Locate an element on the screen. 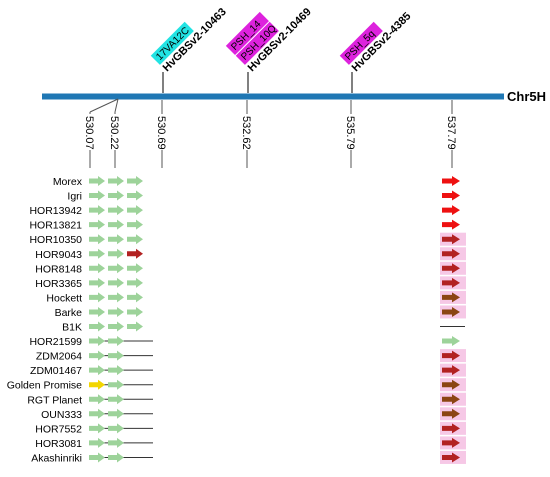 The image size is (550, 477). position-group: 537.79 is located at coordinates (451, 133).